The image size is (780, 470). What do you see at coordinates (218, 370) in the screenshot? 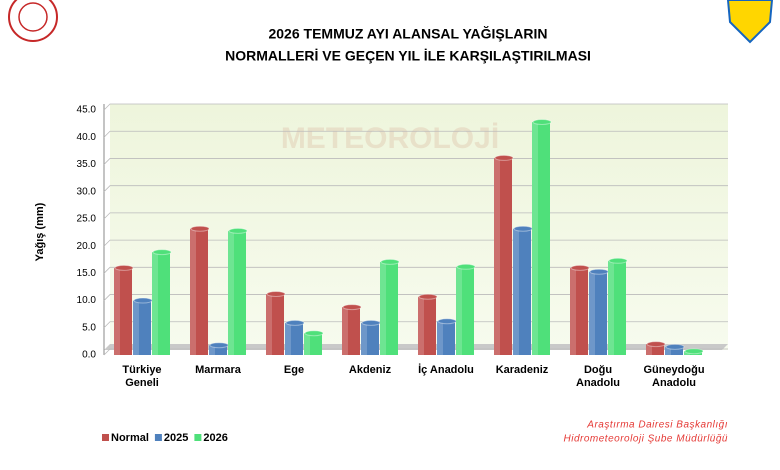
I see `x-tick-label: Marmara` at bounding box center [218, 370].